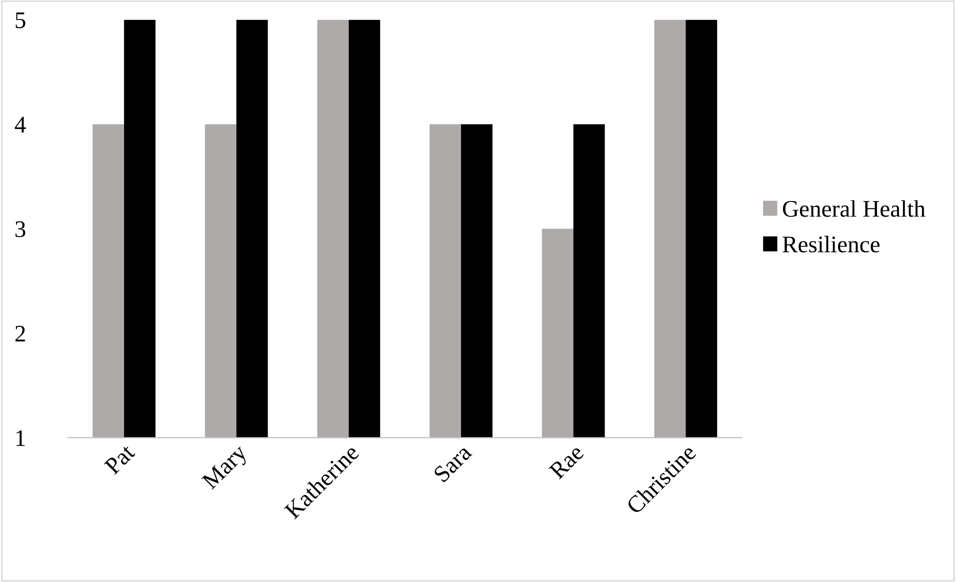 The width and height of the screenshot is (956, 582). I want to click on y-tick-label: 2, so click(20, 334).